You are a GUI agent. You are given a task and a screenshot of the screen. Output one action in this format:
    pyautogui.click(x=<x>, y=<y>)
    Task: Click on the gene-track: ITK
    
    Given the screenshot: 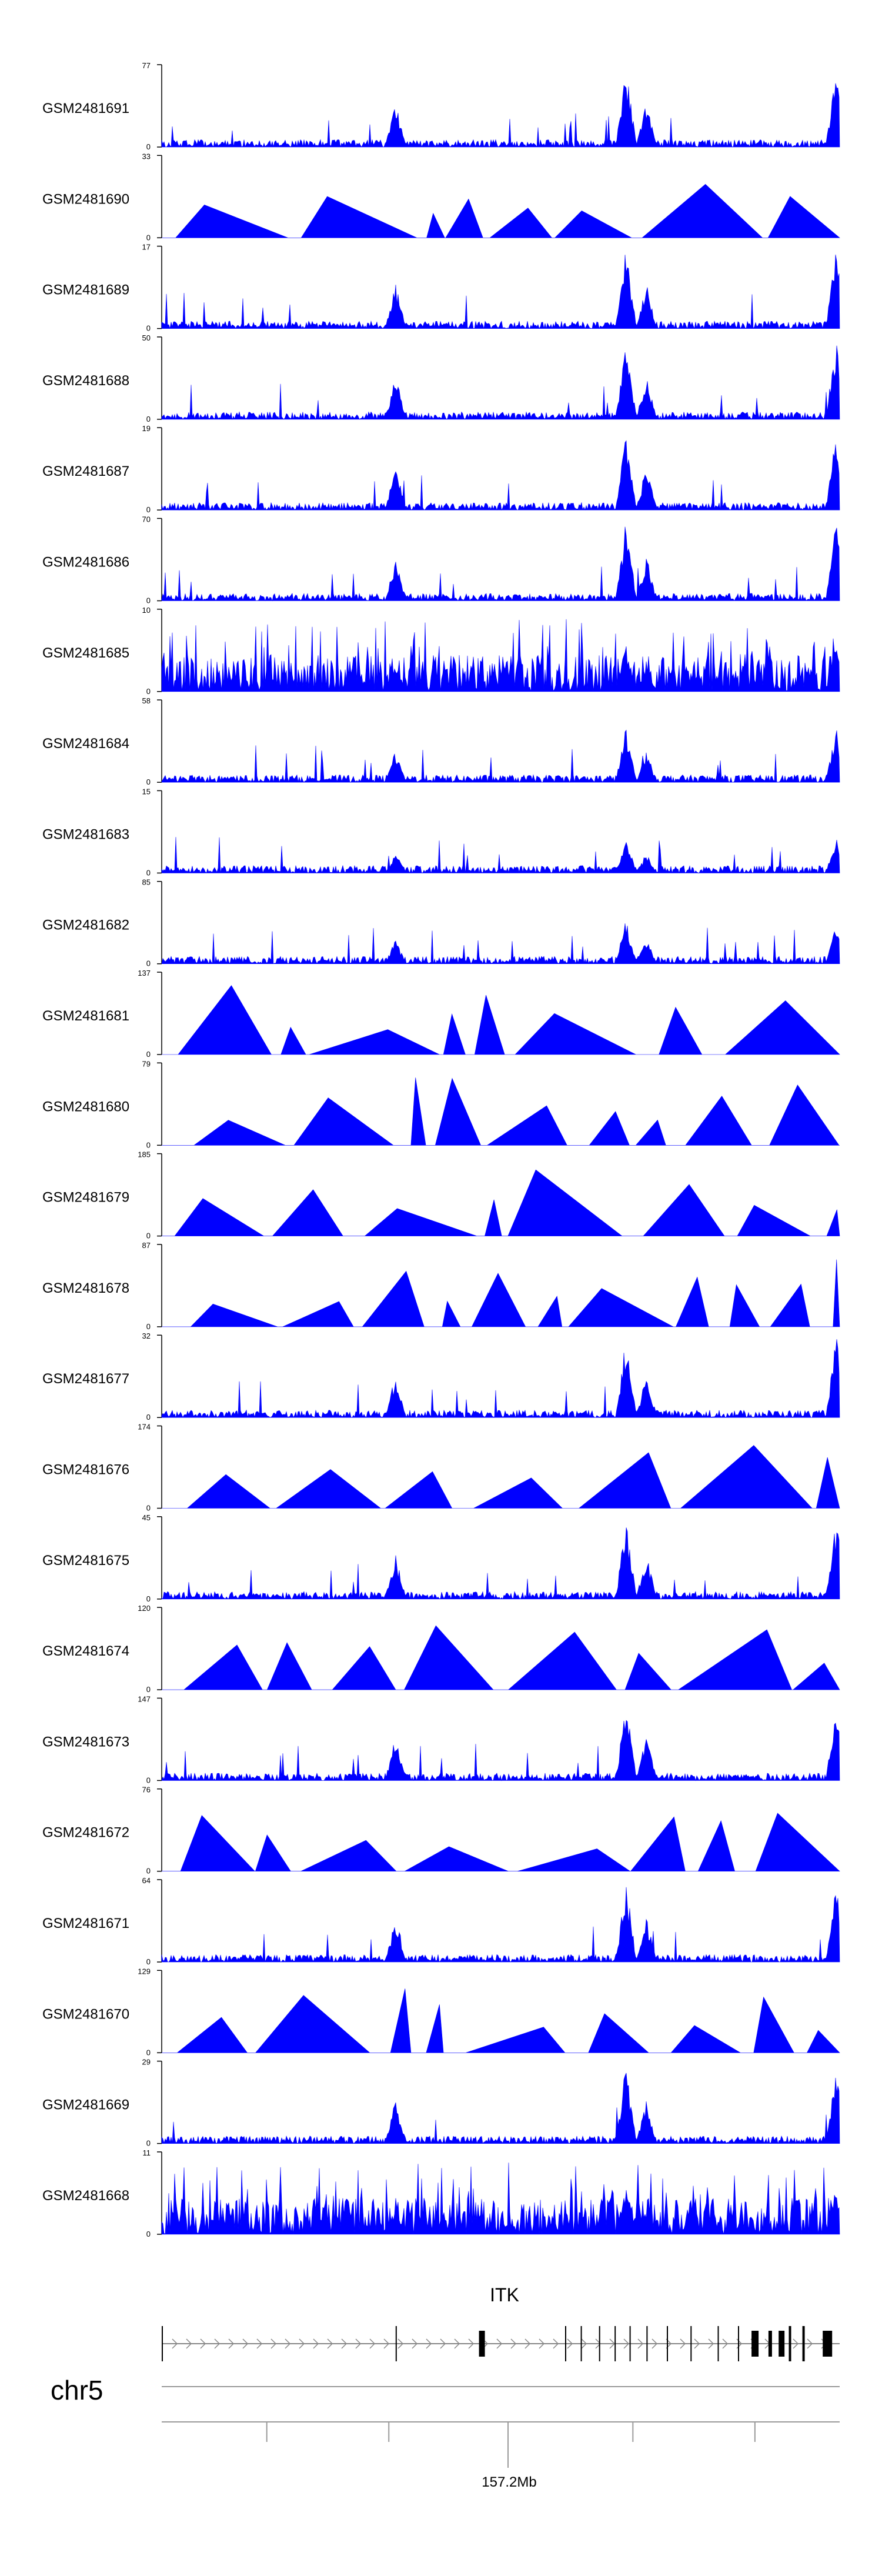 What is the action you would take?
    pyautogui.click(x=501, y=2322)
    